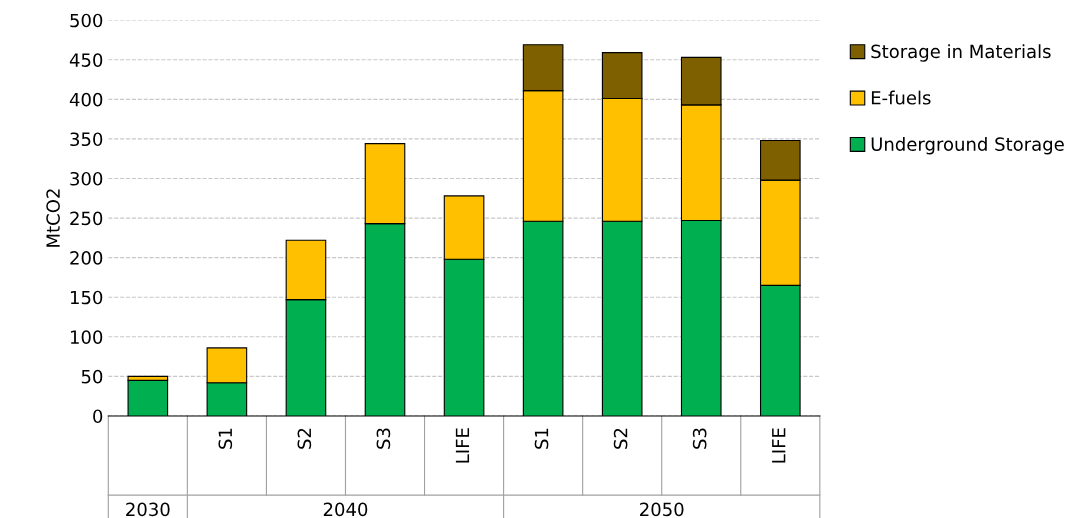 Image resolution: width=1083 pixels, height=518 pixels. I want to click on y-tick-label: 350, so click(86, 139).